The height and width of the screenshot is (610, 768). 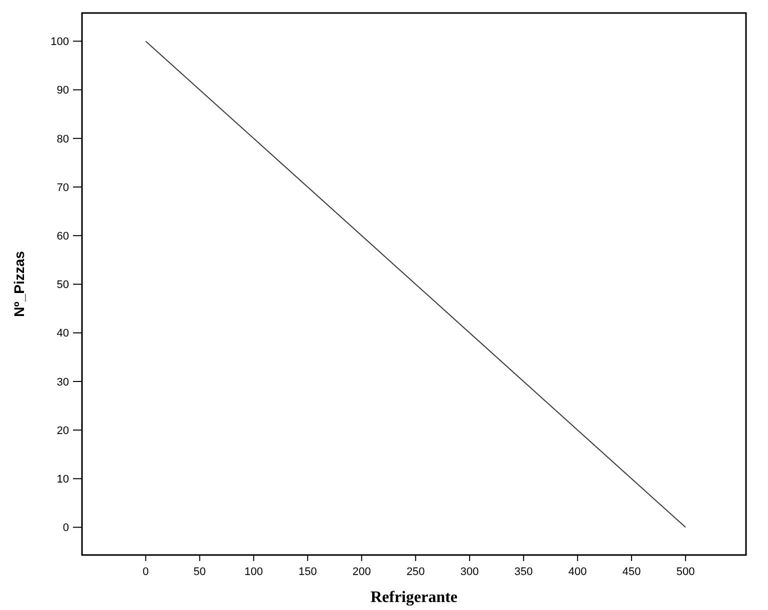 I want to click on y-axis-title: Nº_Pizzas, so click(x=19, y=283).